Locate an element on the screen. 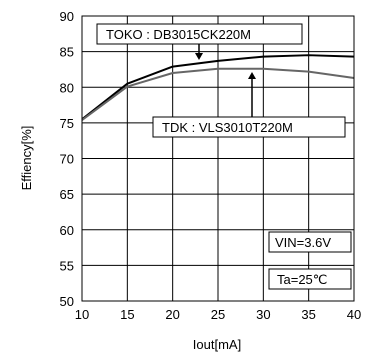 This screenshot has height=355, width=378. annotation-ta-text: Ta=25℃ is located at coordinates (302, 279).